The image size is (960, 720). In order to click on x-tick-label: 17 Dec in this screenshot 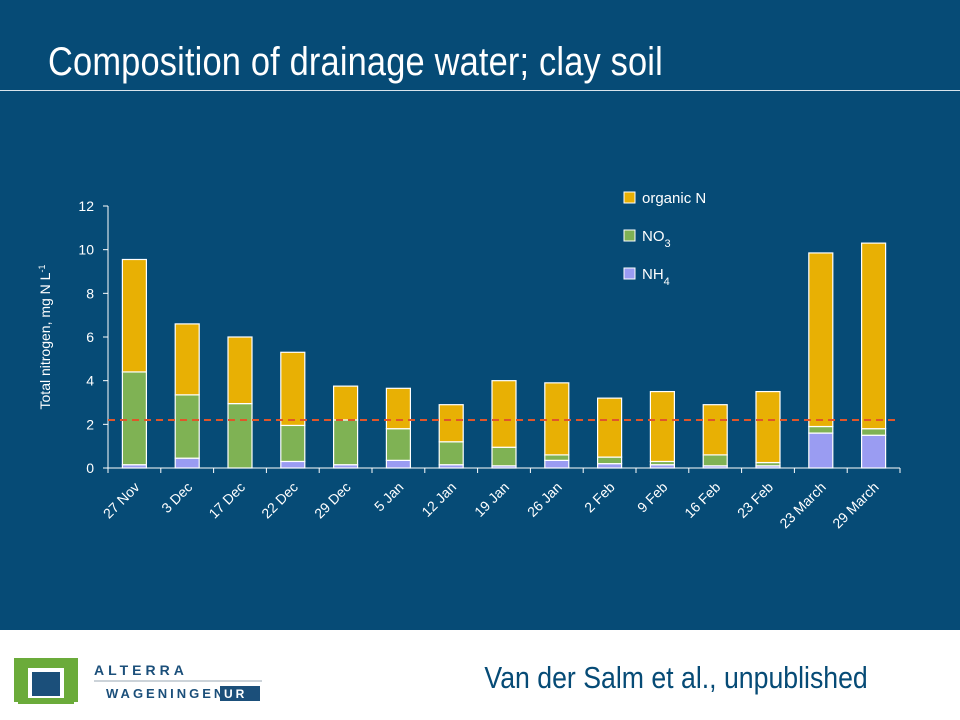, I will do `click(226, 500)`.